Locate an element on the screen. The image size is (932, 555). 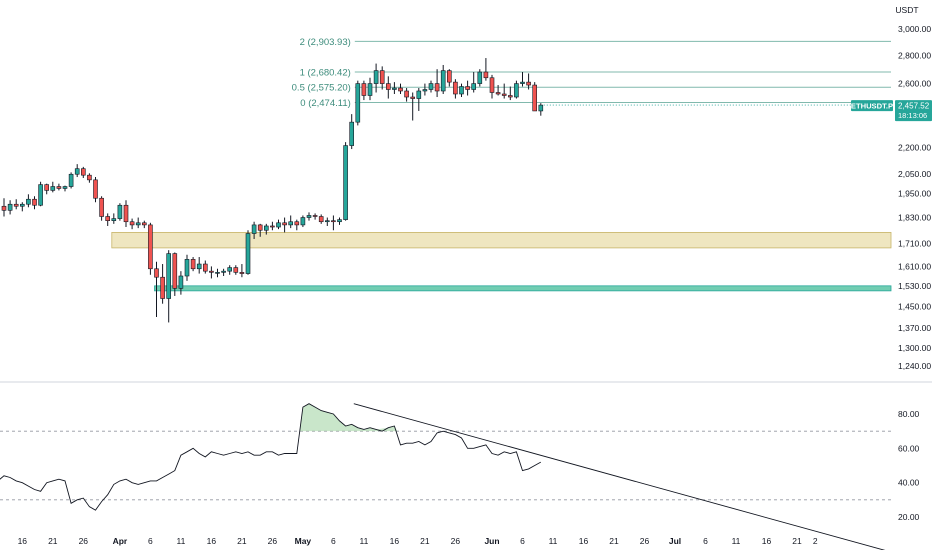
supply-demand-zone is located at coordinates (501, 240).